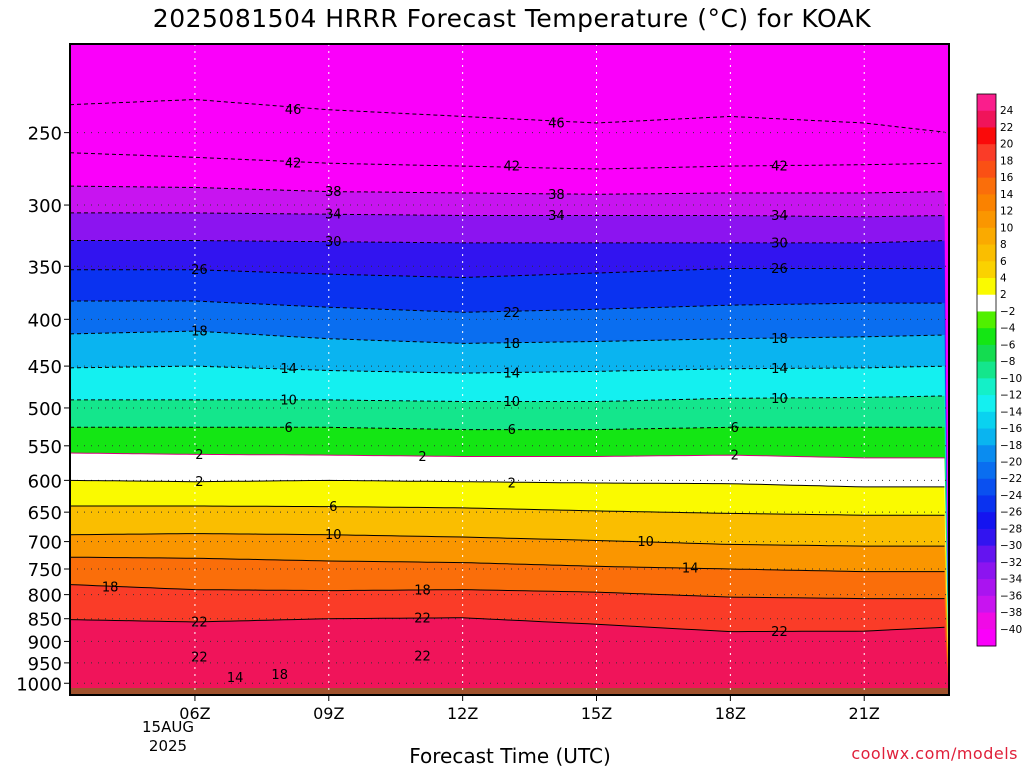 The image size is (1024, 768). Describe the element at coordinates (45, 620) in the screenshot. I see `y-tick-label: 850` at that location.